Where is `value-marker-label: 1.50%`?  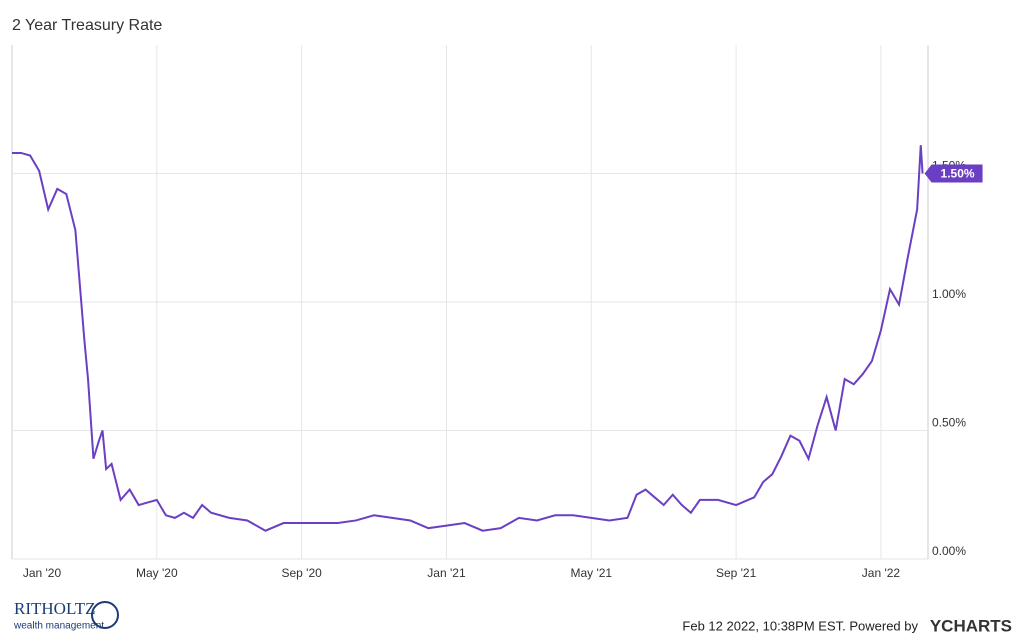 value-marker-label: 1.50% is located at coordinates (958, 174).